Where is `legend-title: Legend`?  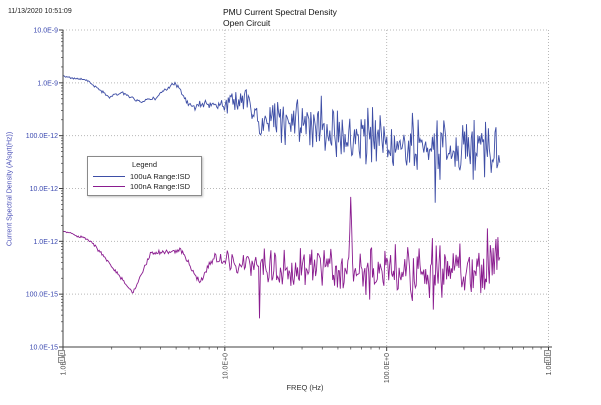
legend-title: Legend is located at coordinates (144, 164).